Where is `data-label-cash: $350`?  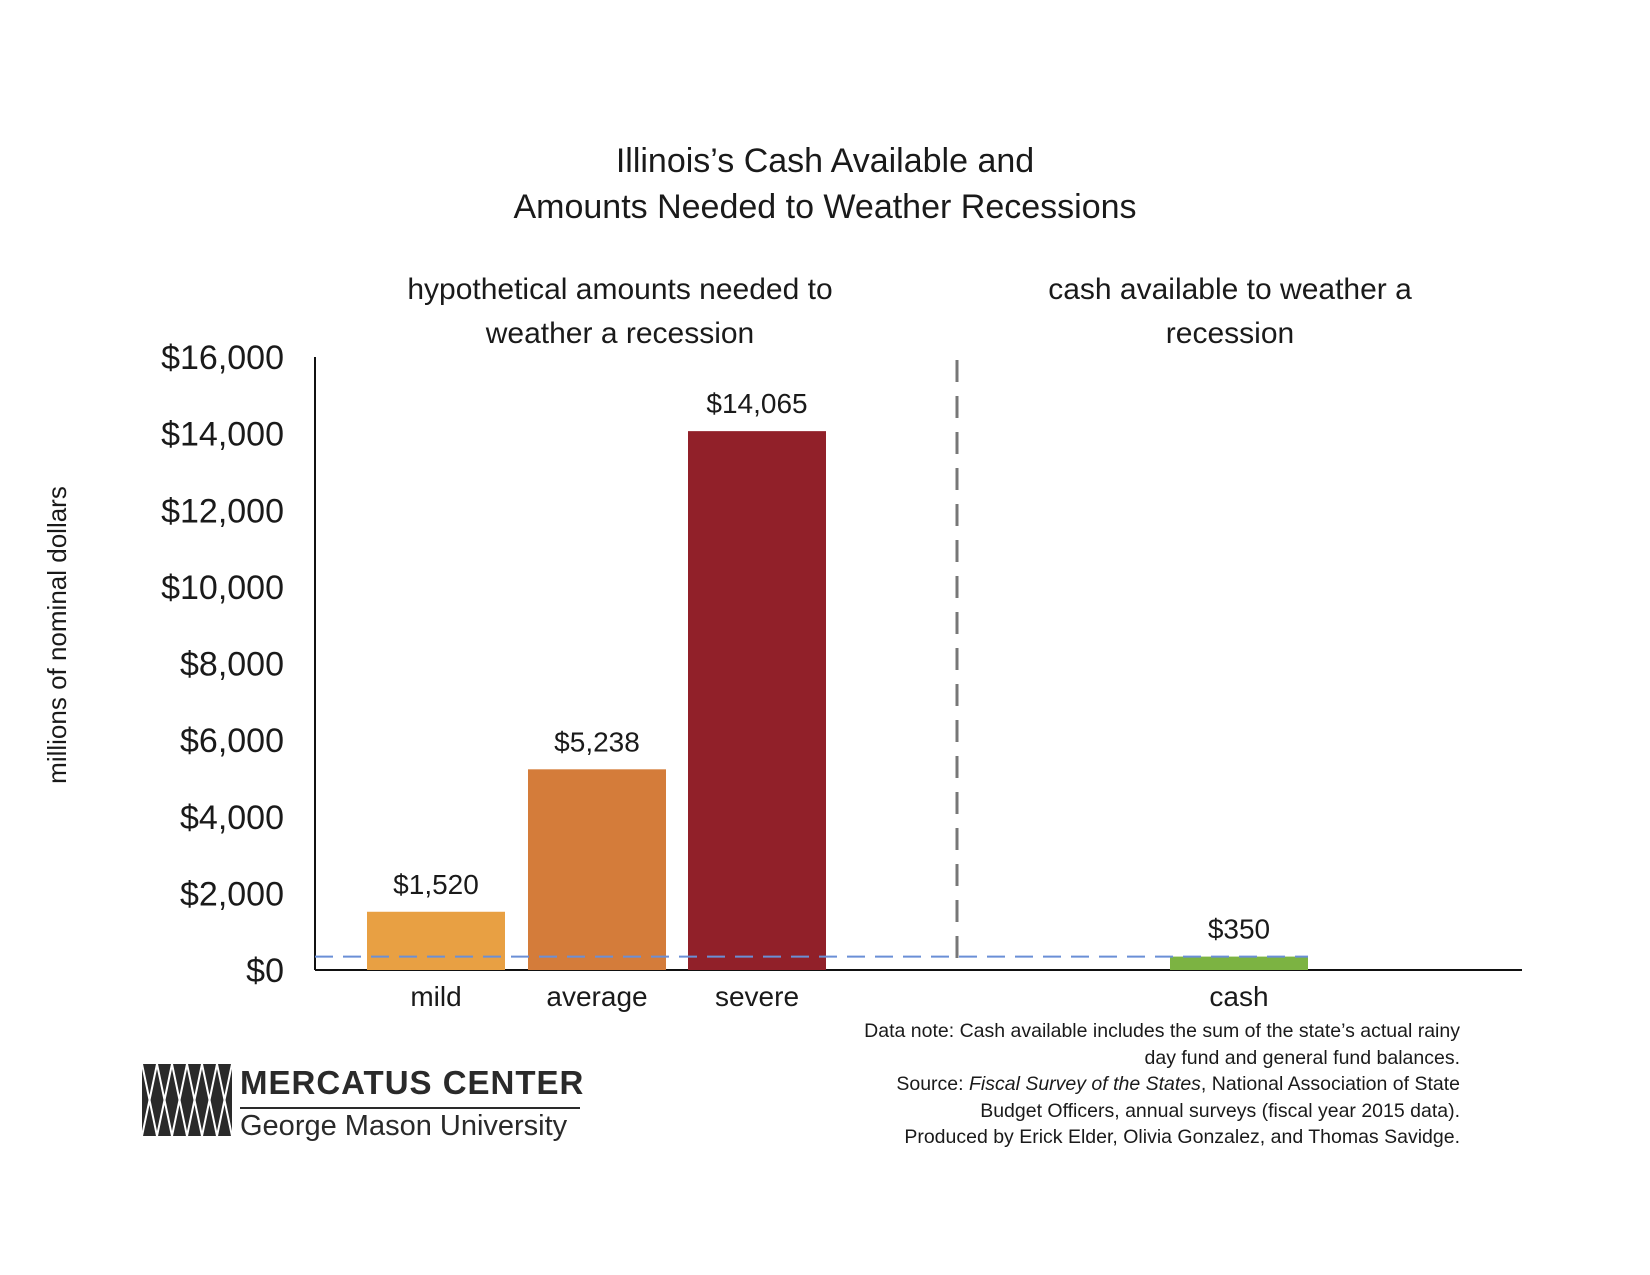 data-label-cash: $350 is located at coordinates (1239, 929).